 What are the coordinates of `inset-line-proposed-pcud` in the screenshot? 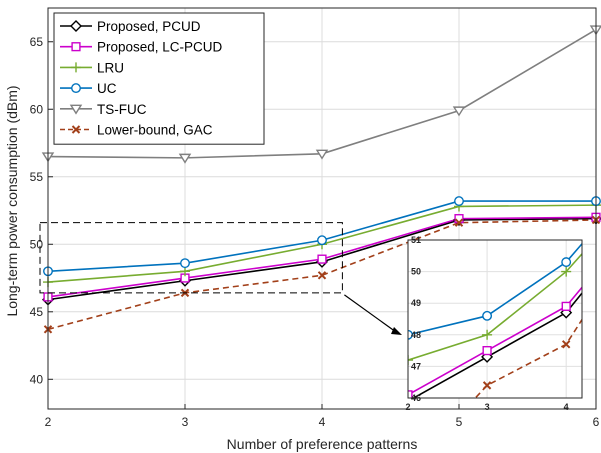 It's located at (497, 344).